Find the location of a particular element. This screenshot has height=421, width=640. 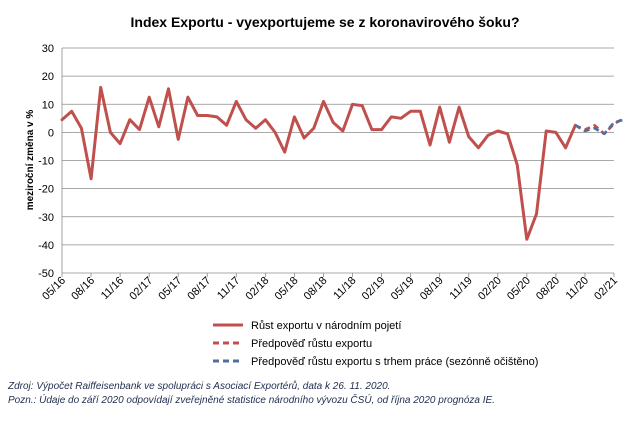

x-tick-label: 08/17 is located at coordinates (199, 289).